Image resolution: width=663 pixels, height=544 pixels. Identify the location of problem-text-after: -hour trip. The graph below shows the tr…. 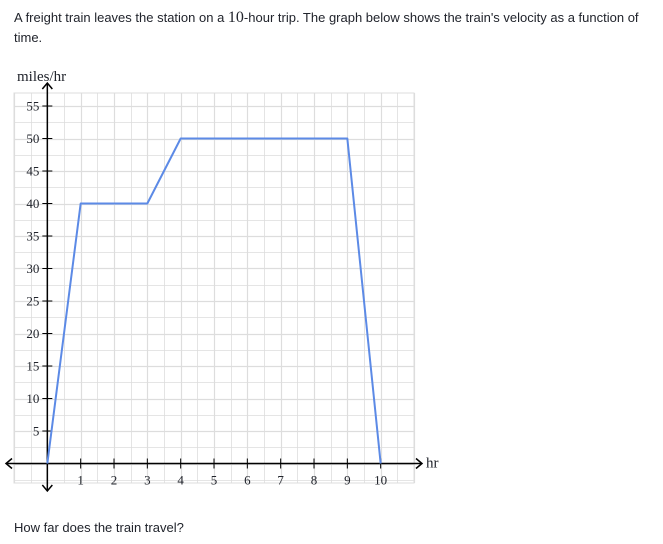
(326, 27).